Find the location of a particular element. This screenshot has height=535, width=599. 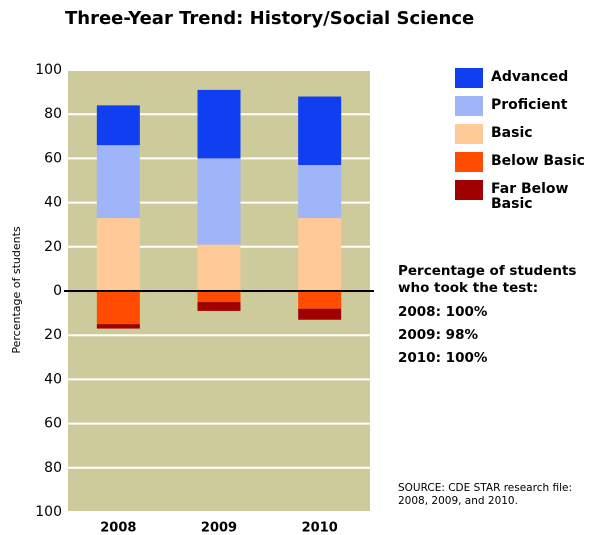

note-line: 2008: 100% is located at coordinates (443, 312).